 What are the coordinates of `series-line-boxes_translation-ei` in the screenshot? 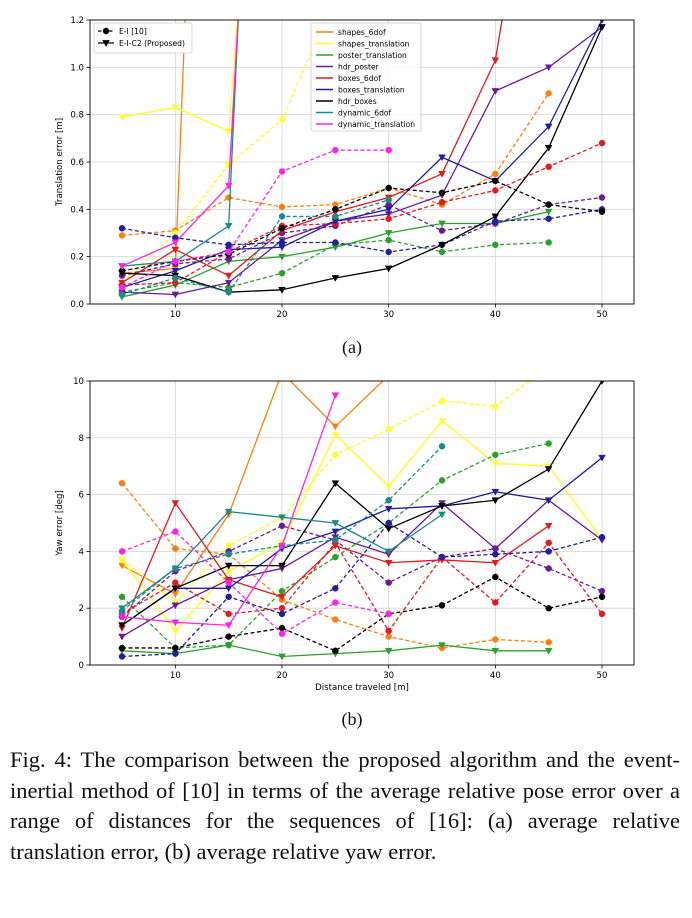 It's located at (362, 230).